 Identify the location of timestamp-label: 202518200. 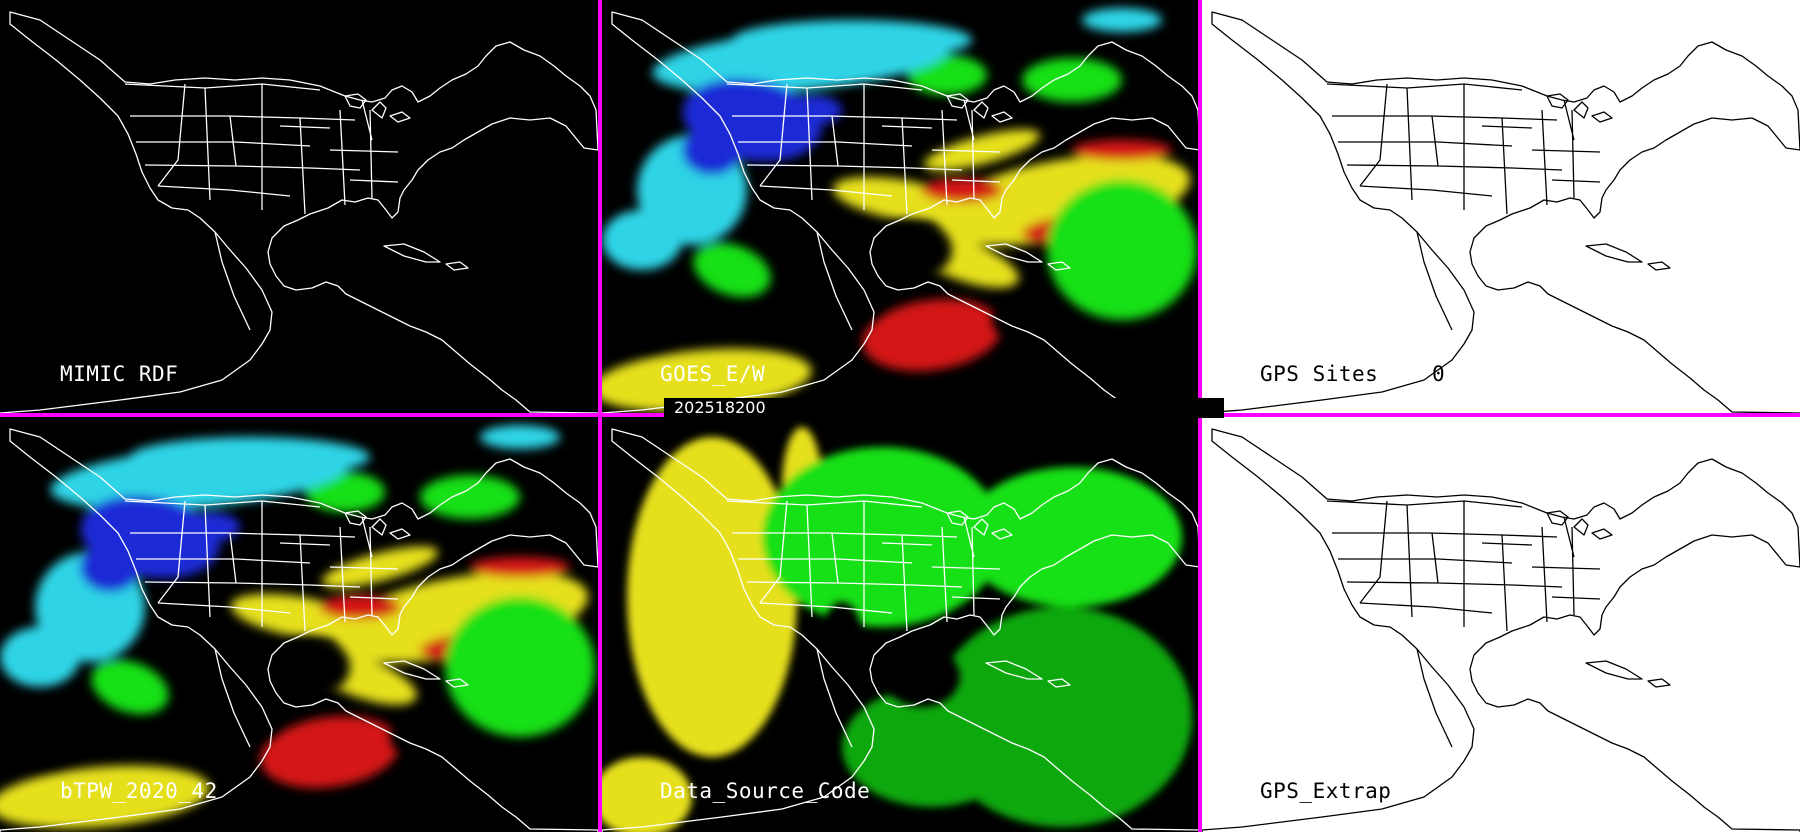
(944, 408).